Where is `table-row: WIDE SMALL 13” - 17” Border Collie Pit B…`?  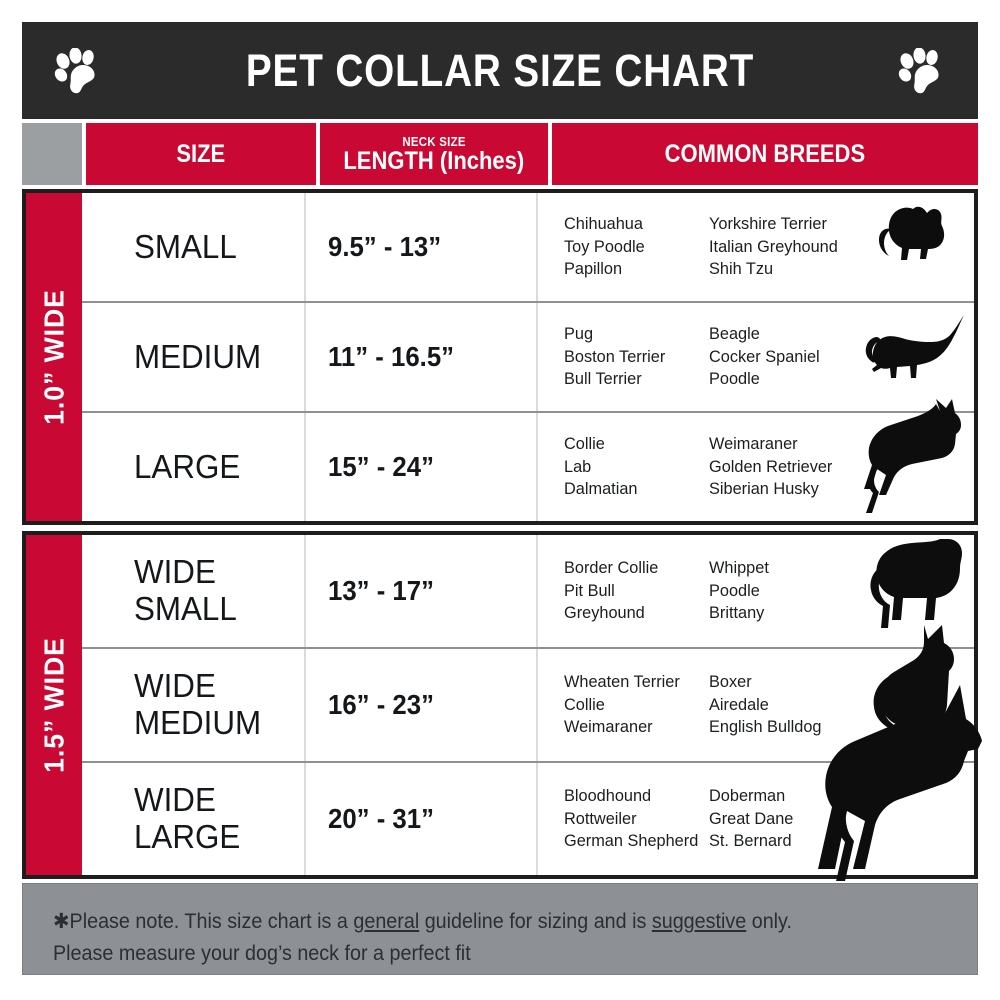
table-row: WIDE SMALL 13” - 17” Border Collie Pit B… is located at coordinates (528, 592).